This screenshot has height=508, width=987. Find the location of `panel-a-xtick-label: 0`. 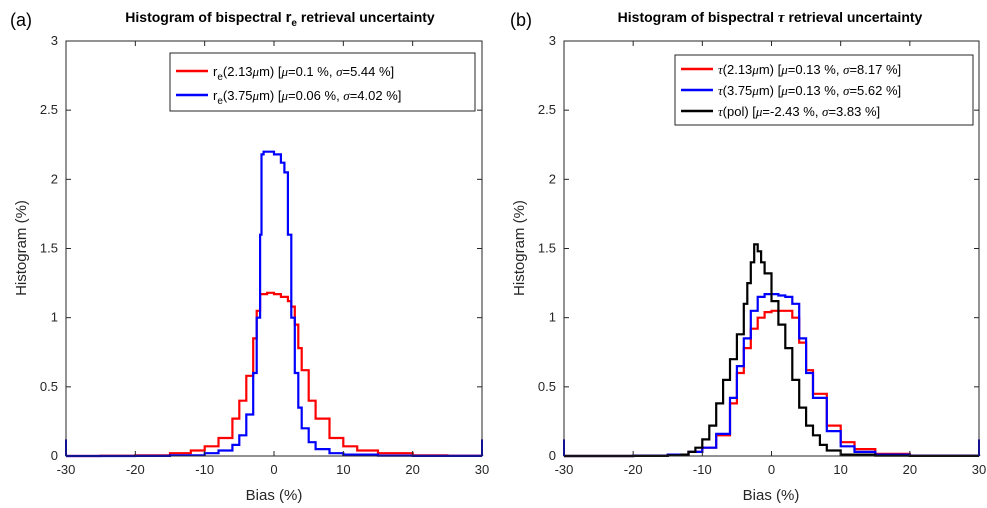

panel-a-xtick-label: 0 is located at coordinates (273, 469).